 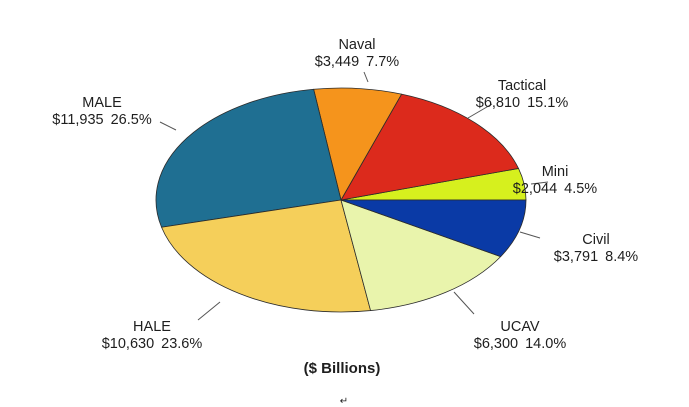 What do you see at coordinates (181, 344) in the screenshot?
I see `slice-percent-hale: 23.6%` at bounding box center [181, 344].